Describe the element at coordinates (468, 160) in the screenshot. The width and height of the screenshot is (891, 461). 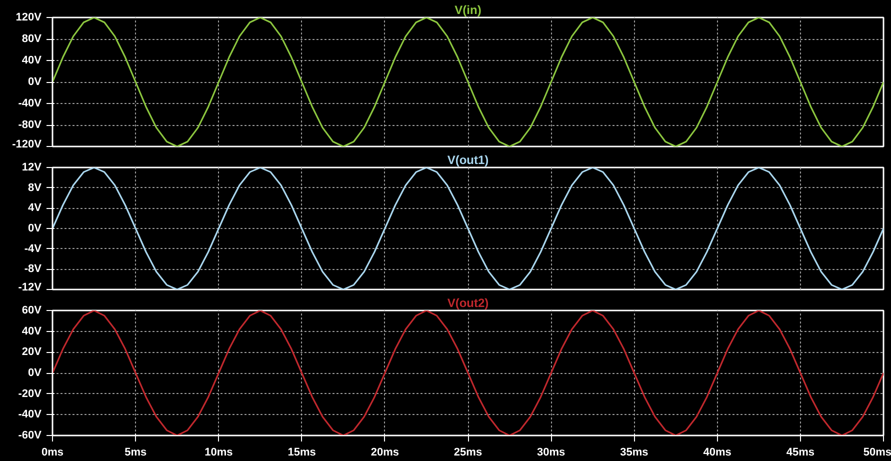
I see `chart-title: V(out1)` at that location.